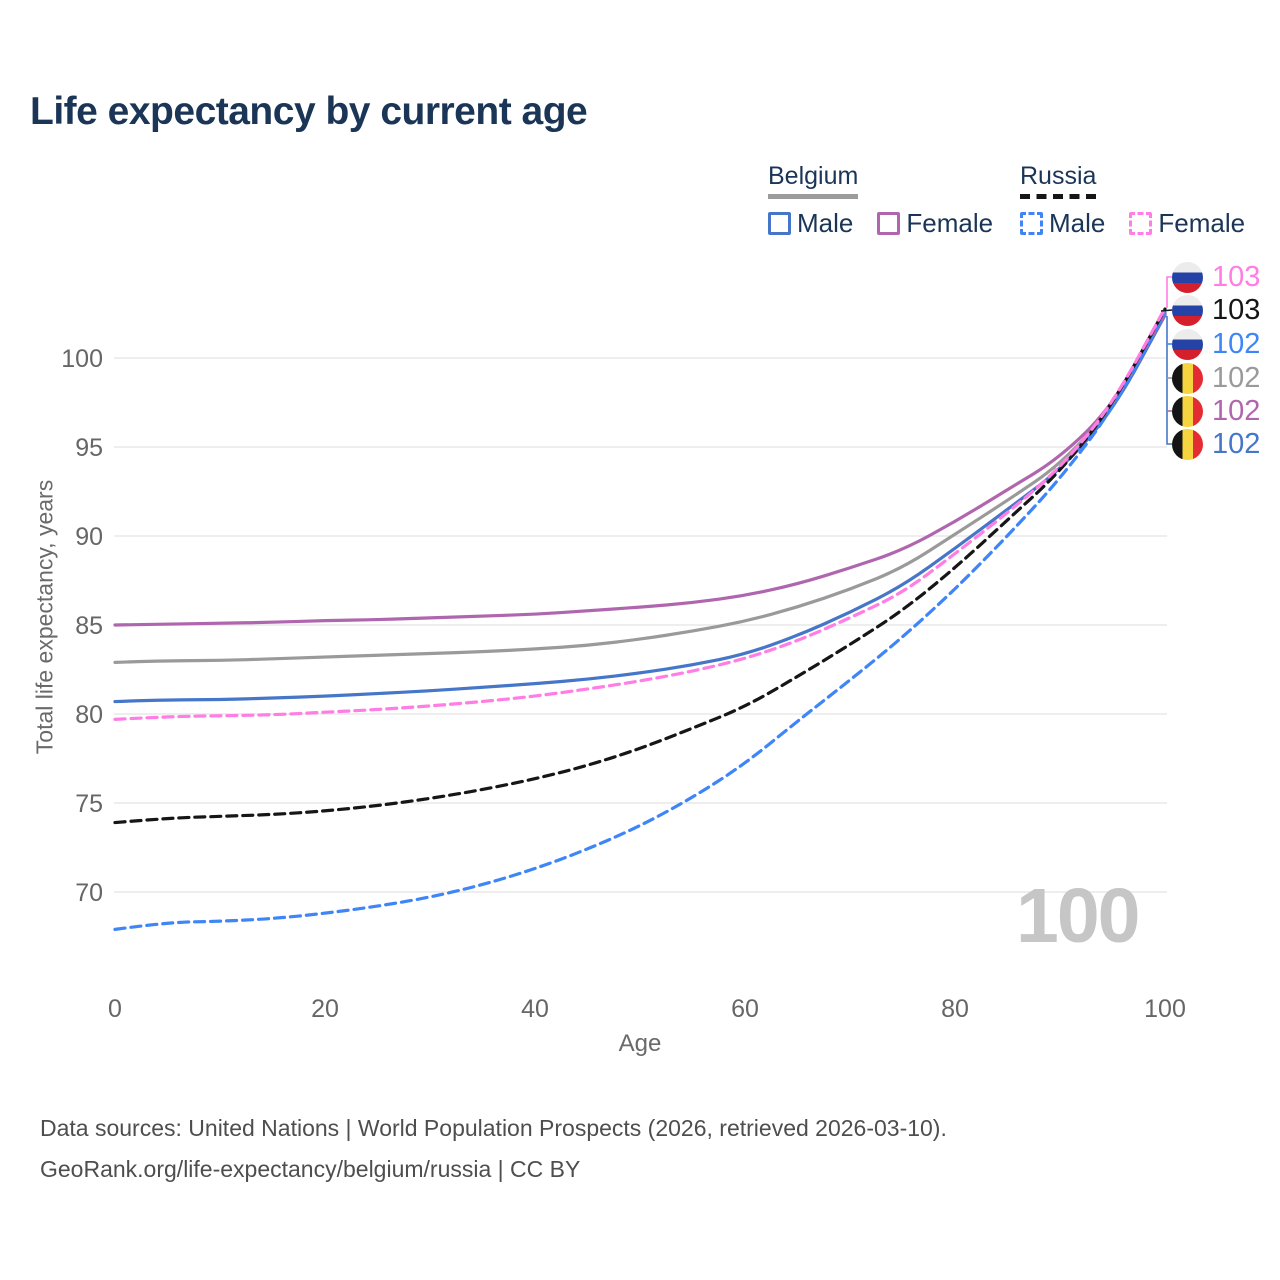 The width and height of the screenshot is (1280, 1280). Describe the element at coordinates (89, 893) in the screenshot. I see `svg-text: 70` at that location.